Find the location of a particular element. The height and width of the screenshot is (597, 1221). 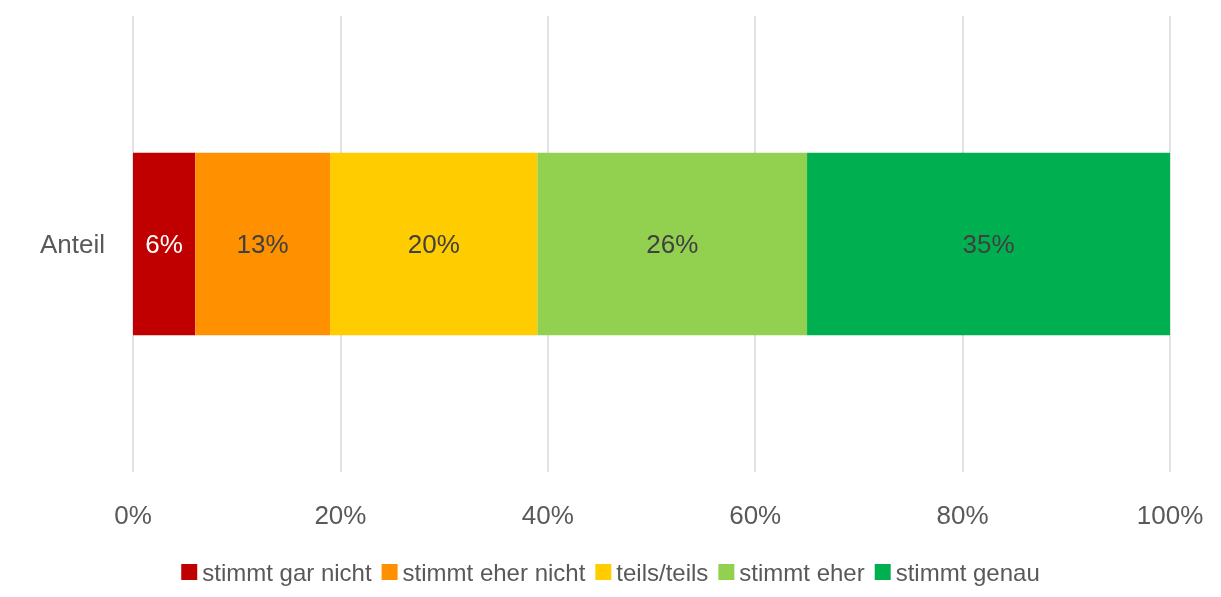

legend-label: stimmt genau is located at coordinates (967, 572).